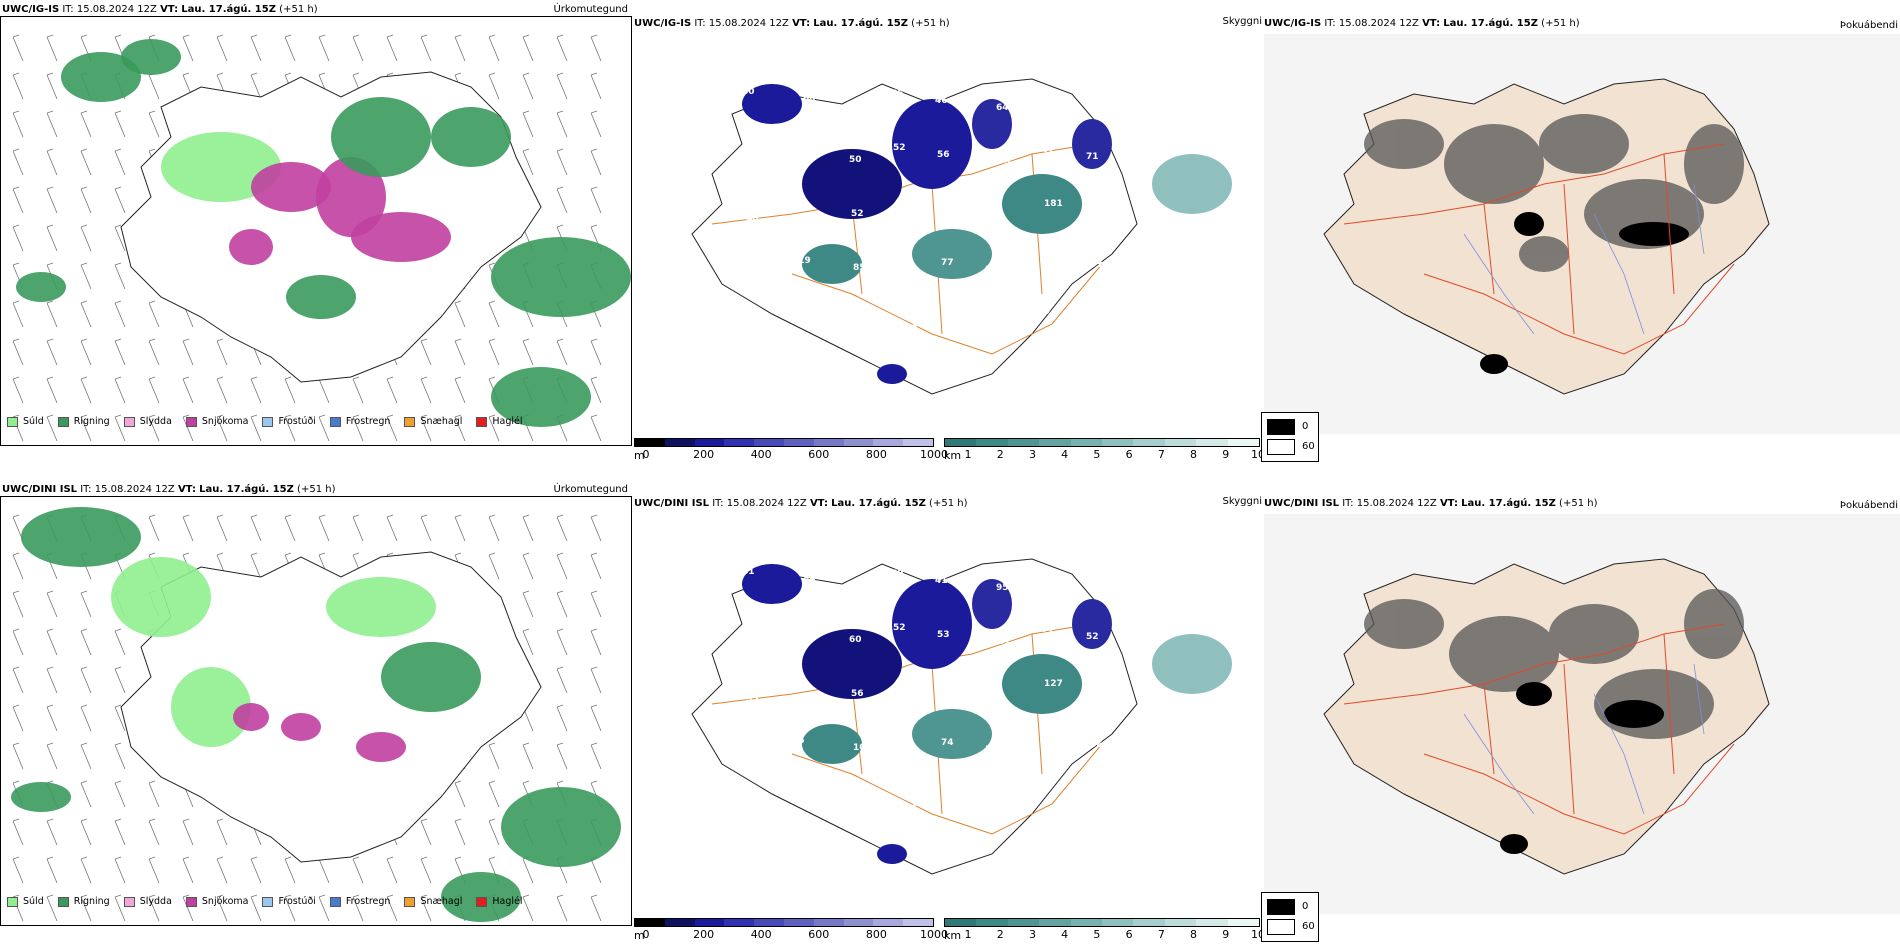 This screenshot has width=1900, height=950. Describe the element at coordinates (876, 934) in the screenshot. I see `colorbar-tick-label: 800` at that location.